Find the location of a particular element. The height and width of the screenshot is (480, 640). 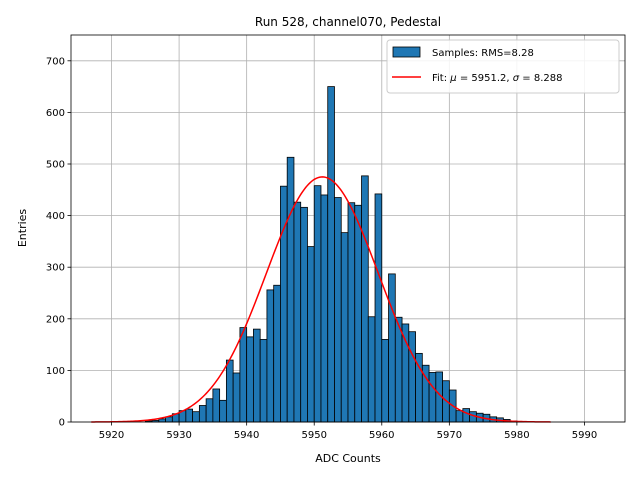

y-tick-label: 600 is located at coordinates (55, 113).